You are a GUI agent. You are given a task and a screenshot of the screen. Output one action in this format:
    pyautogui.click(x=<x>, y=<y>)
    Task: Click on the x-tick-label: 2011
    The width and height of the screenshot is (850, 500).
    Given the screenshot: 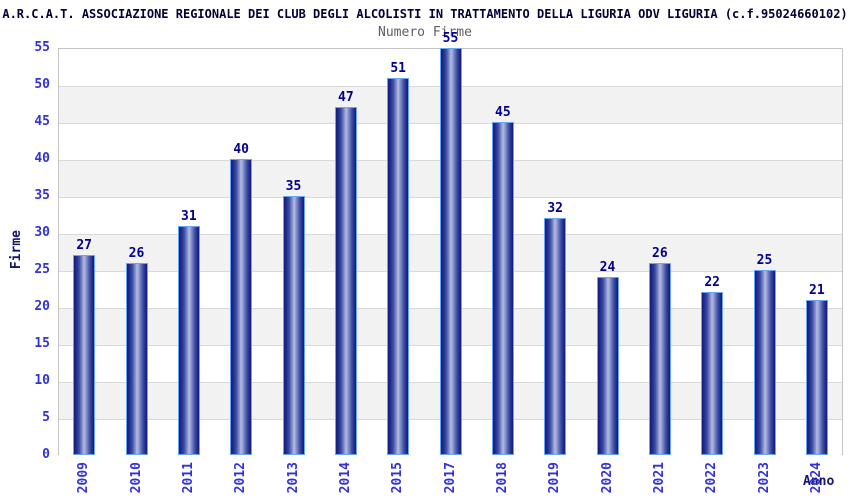 What is the action you would take?
    pyautogui.click(x=188, y=478)
    